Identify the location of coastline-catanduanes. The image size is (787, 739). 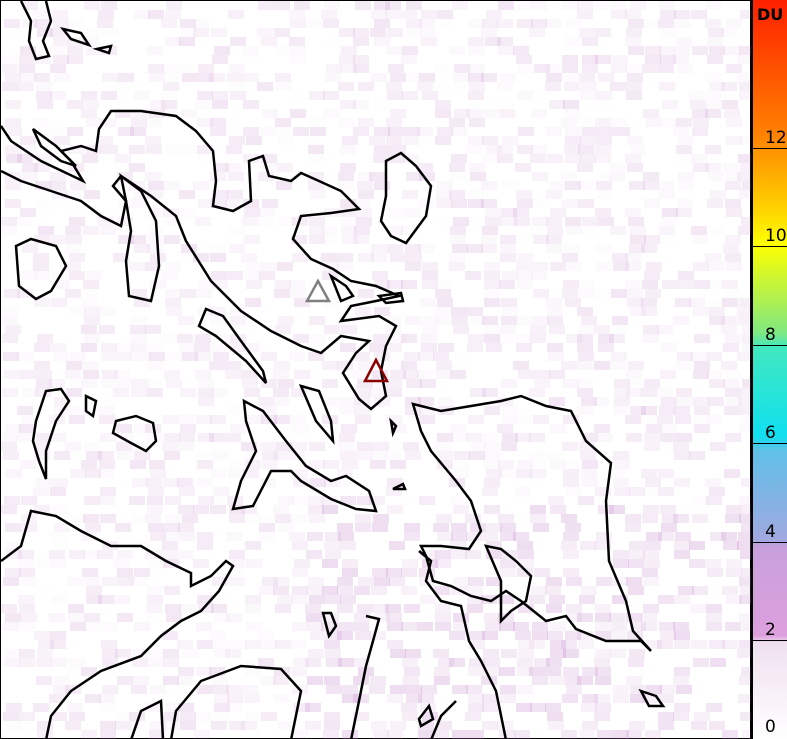
(406, 198).